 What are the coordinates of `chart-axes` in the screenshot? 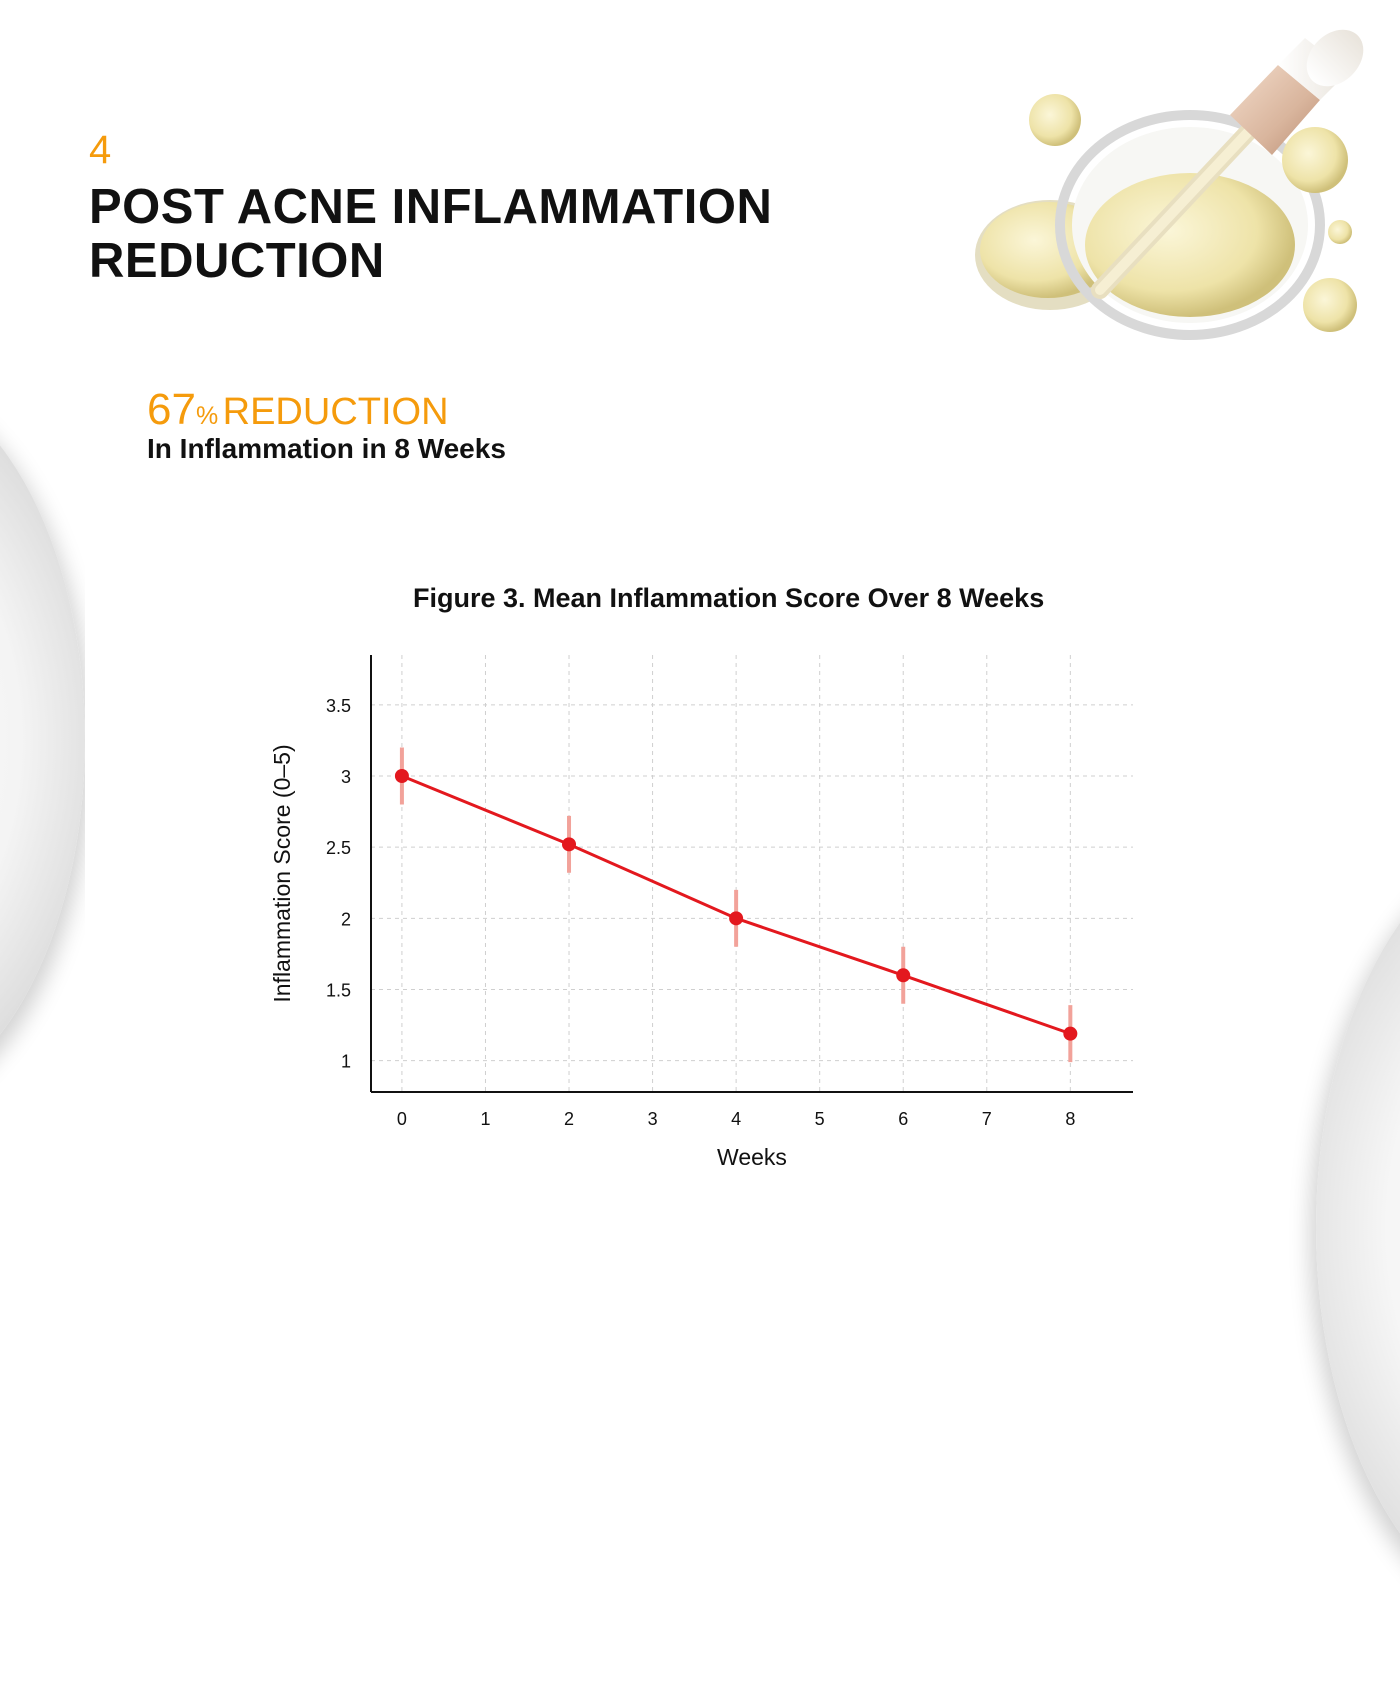 It's located at (751, 874).